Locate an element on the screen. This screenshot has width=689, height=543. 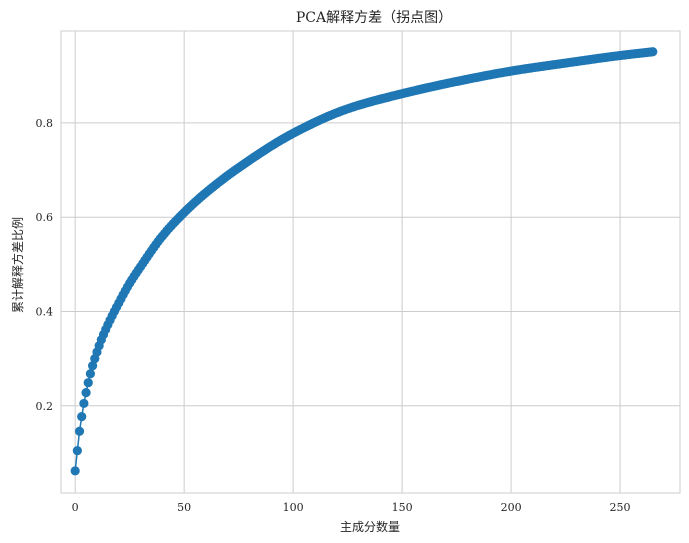
y-axis-ticks: 0.2 0.4 0.6 0.8 is located at coordinates (45, 265).